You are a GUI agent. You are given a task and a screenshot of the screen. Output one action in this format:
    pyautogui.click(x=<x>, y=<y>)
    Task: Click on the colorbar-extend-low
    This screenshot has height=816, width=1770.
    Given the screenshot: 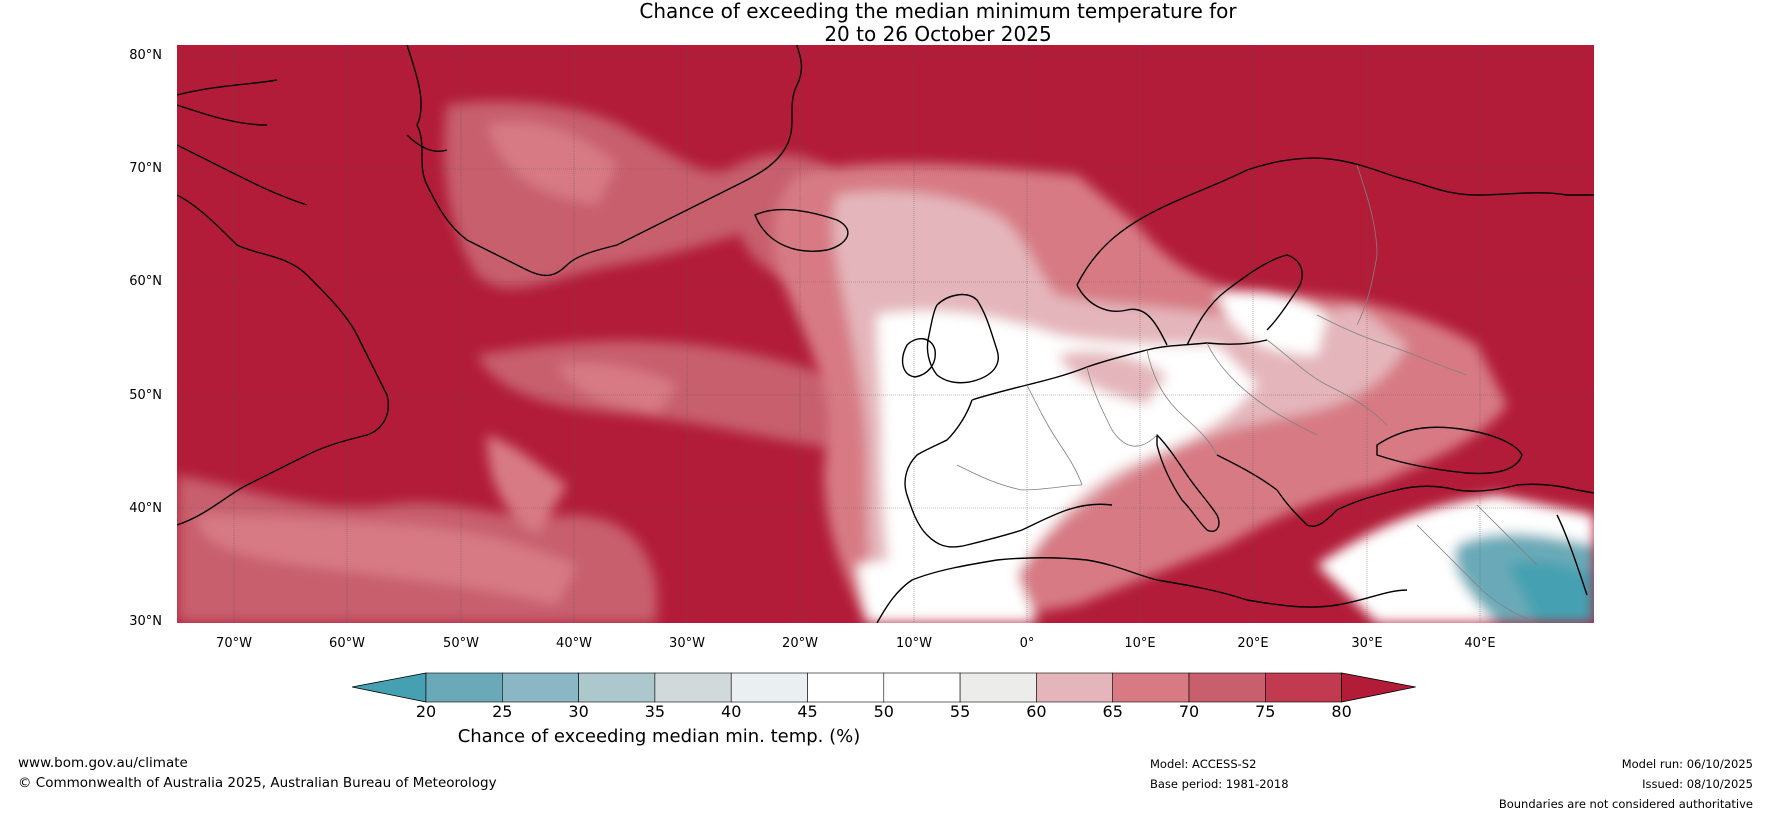 What is the action you would take?
    pyautogui.click(x=389, y=687)
    